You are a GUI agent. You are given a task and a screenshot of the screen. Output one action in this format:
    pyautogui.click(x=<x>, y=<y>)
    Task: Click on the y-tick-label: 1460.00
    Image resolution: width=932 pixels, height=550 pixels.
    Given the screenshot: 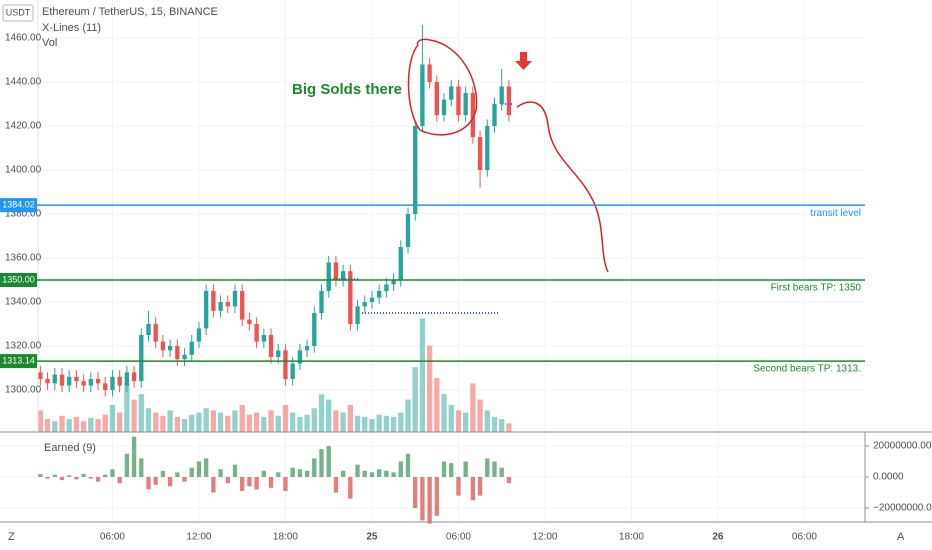 What is the action you would take?
    pyautogui.click(x=23, y=38)
    